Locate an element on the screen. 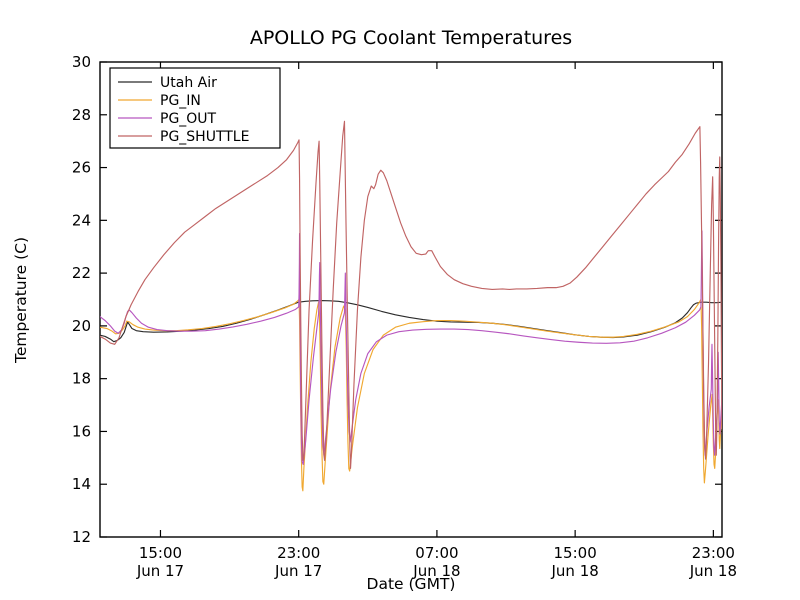  y-tick-label: 18 is located at coordinates (81, 379).